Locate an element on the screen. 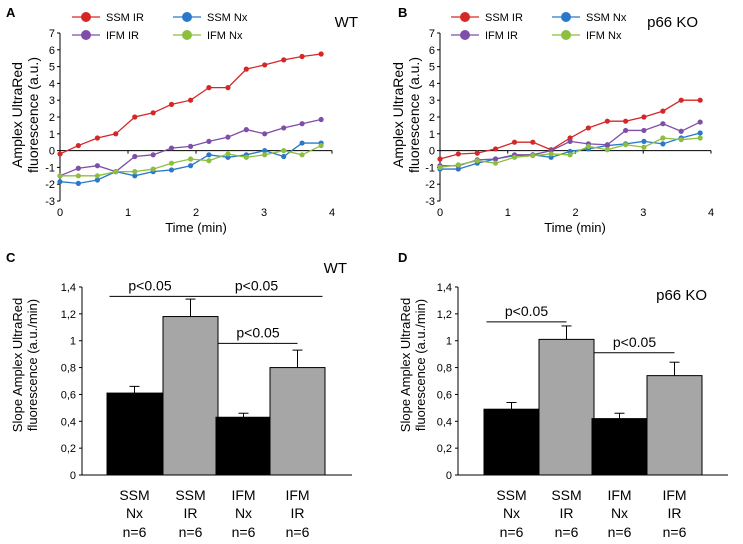 This screenshot has width=743, height=544. y-tick-label: 1 is located at coordinates (52, 135).